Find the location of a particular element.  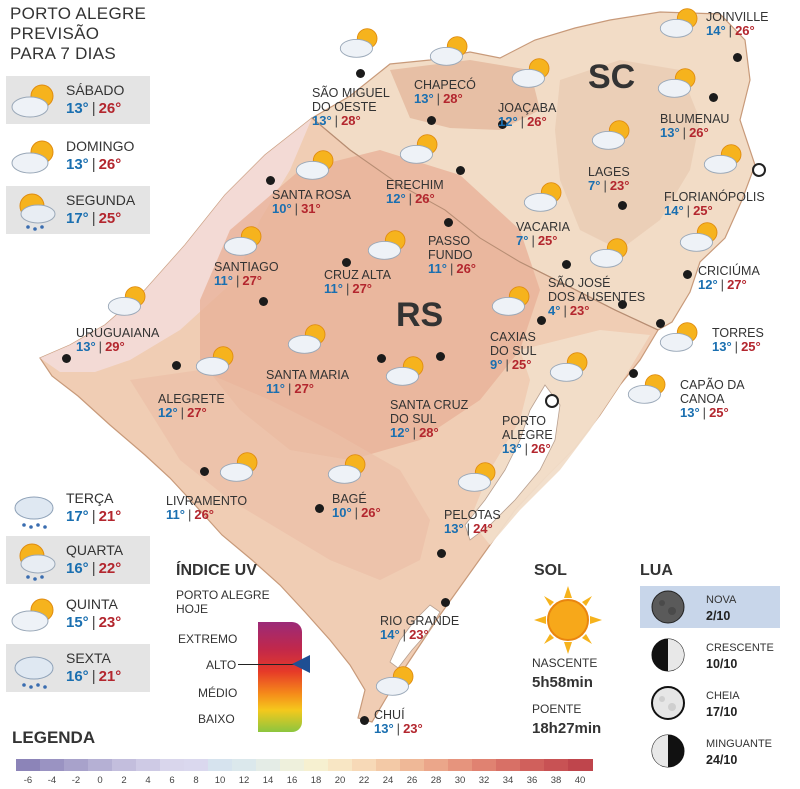

legend-tick-label: 18 is located at coordinates (316, 780).